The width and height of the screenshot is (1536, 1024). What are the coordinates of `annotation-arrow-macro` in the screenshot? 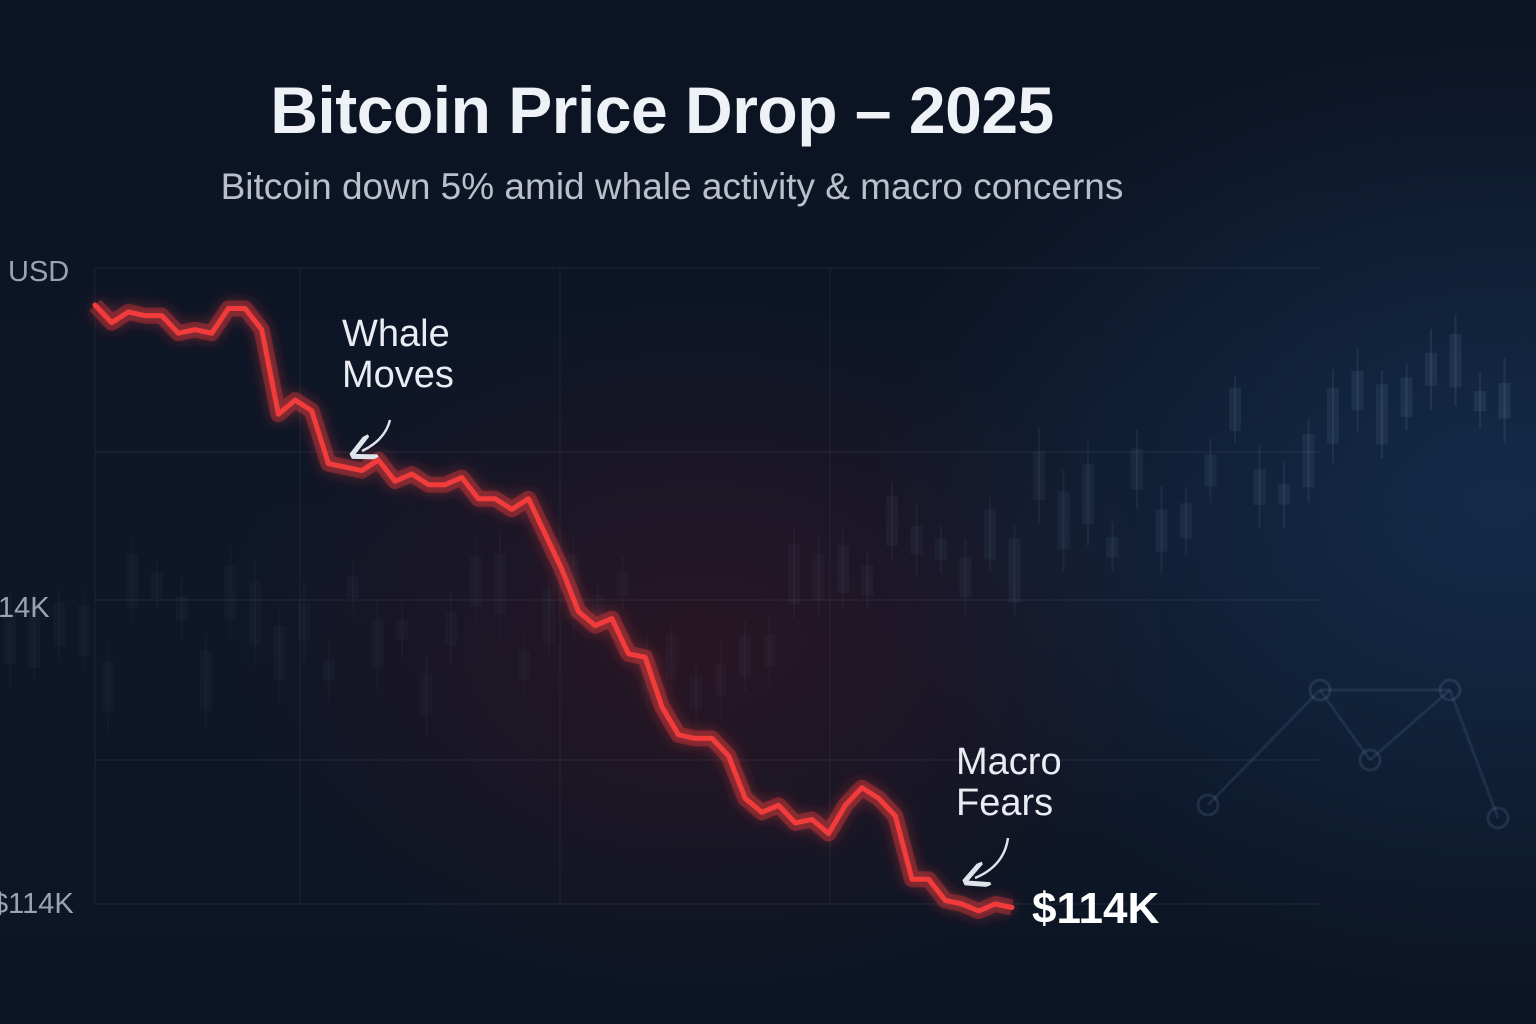 It's located at (992, 857).